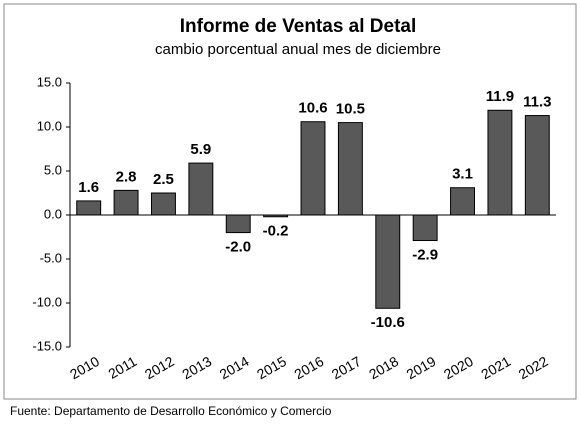  What do you see at coordinates (53, 169) in the screenshot?
I see `y-tick-label: 5.0` at bounding box center [53, 169].